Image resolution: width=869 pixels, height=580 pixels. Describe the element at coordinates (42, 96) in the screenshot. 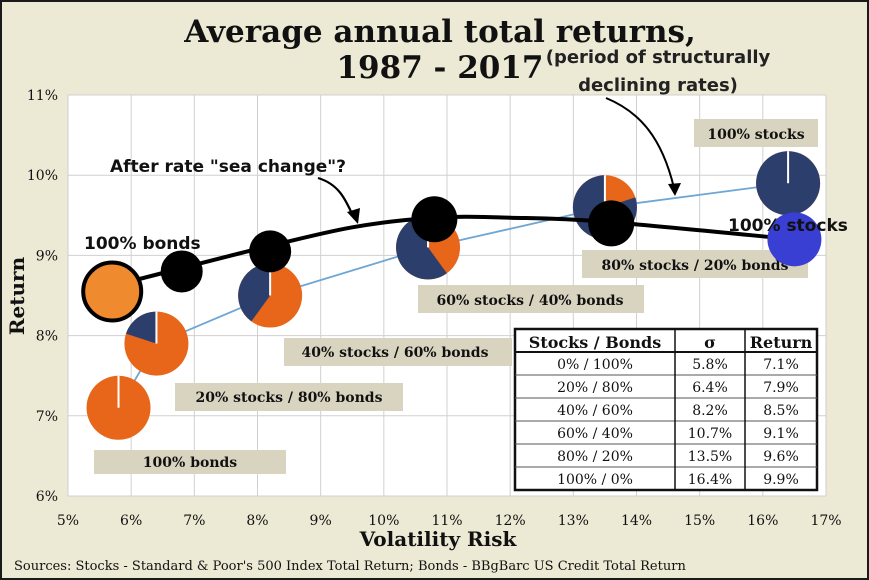

I see `y-tick-label: 11%` at that location.